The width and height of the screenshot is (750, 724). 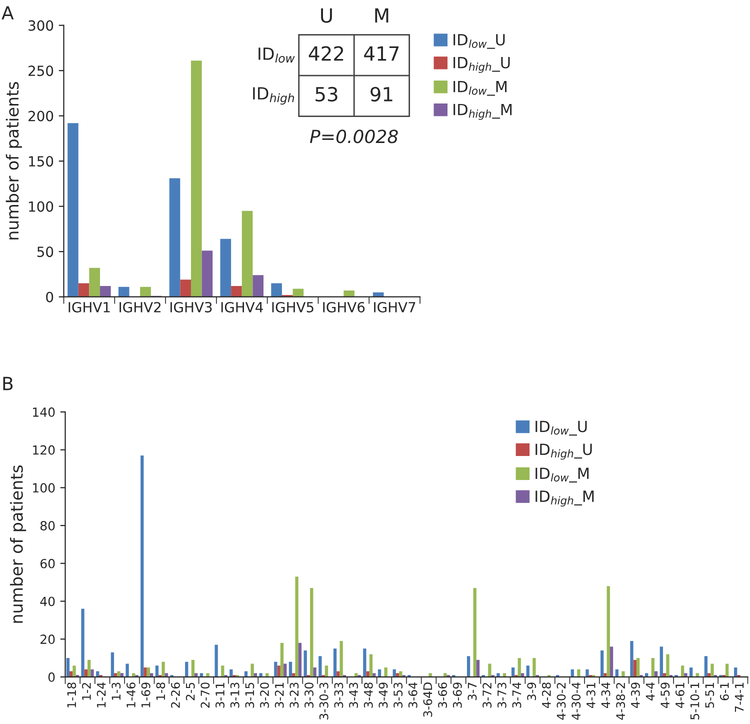 I want to click on x-tick-label: 2-5, so click(x=190, y=691).